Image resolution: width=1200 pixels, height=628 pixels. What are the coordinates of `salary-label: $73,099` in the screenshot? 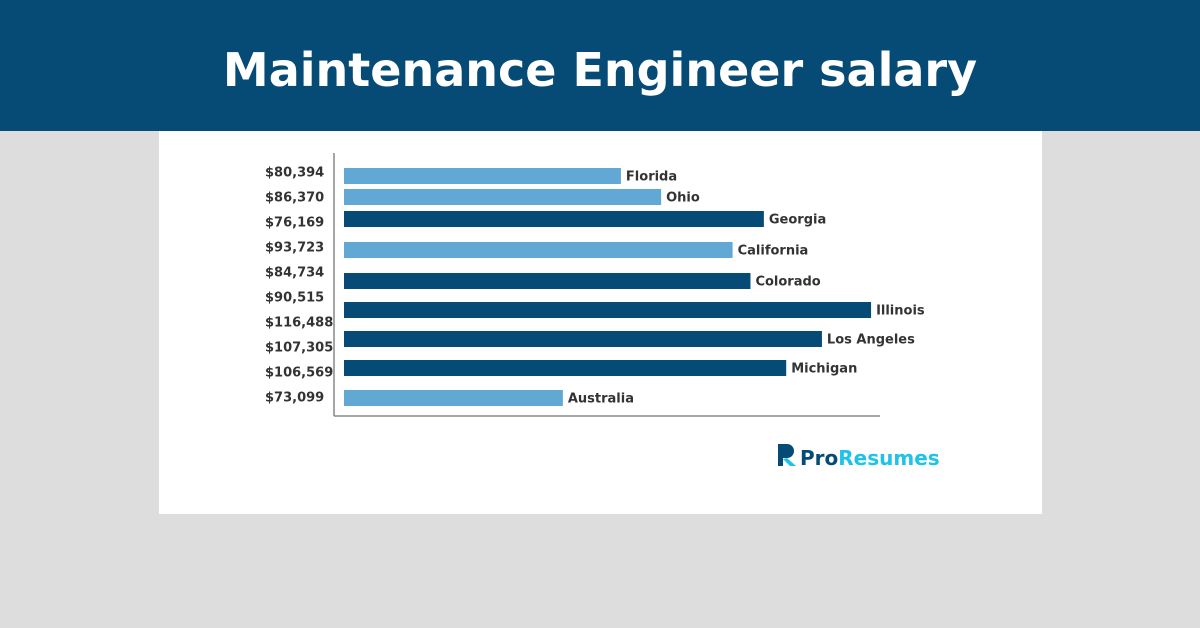 It's located at (294, 398).